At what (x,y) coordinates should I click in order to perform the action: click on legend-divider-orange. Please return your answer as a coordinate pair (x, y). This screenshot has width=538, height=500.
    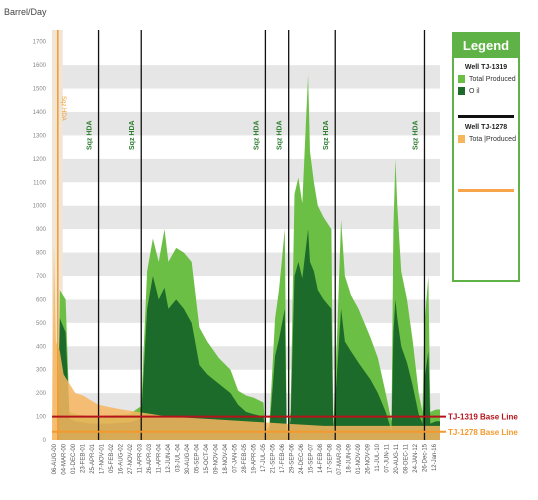
    Looking at the image, I should click on (486, 190).